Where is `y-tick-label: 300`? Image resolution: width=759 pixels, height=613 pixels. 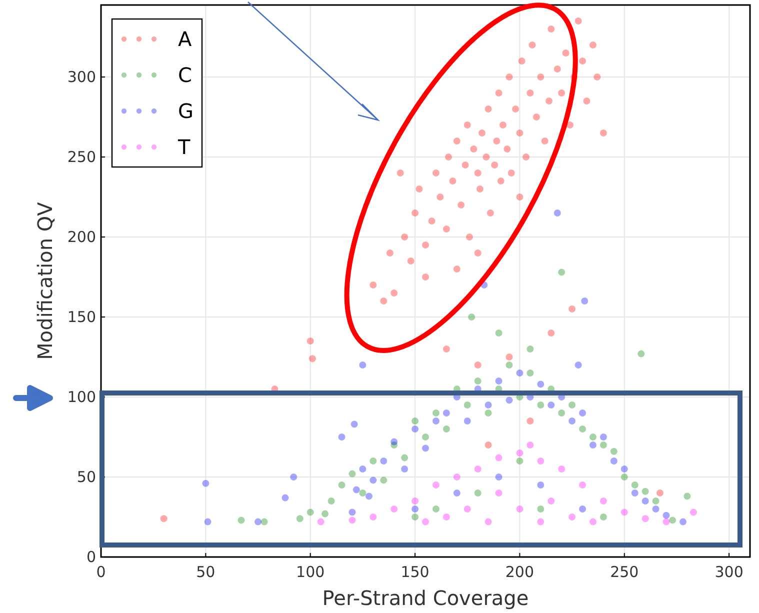 y-tick-label: 300 is located at coordinates (81, 77).